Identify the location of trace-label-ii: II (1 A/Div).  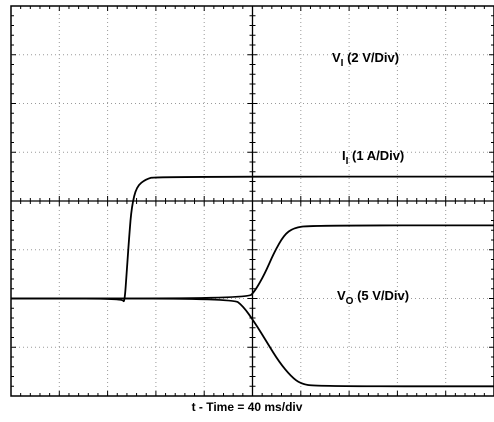
(373, 157).